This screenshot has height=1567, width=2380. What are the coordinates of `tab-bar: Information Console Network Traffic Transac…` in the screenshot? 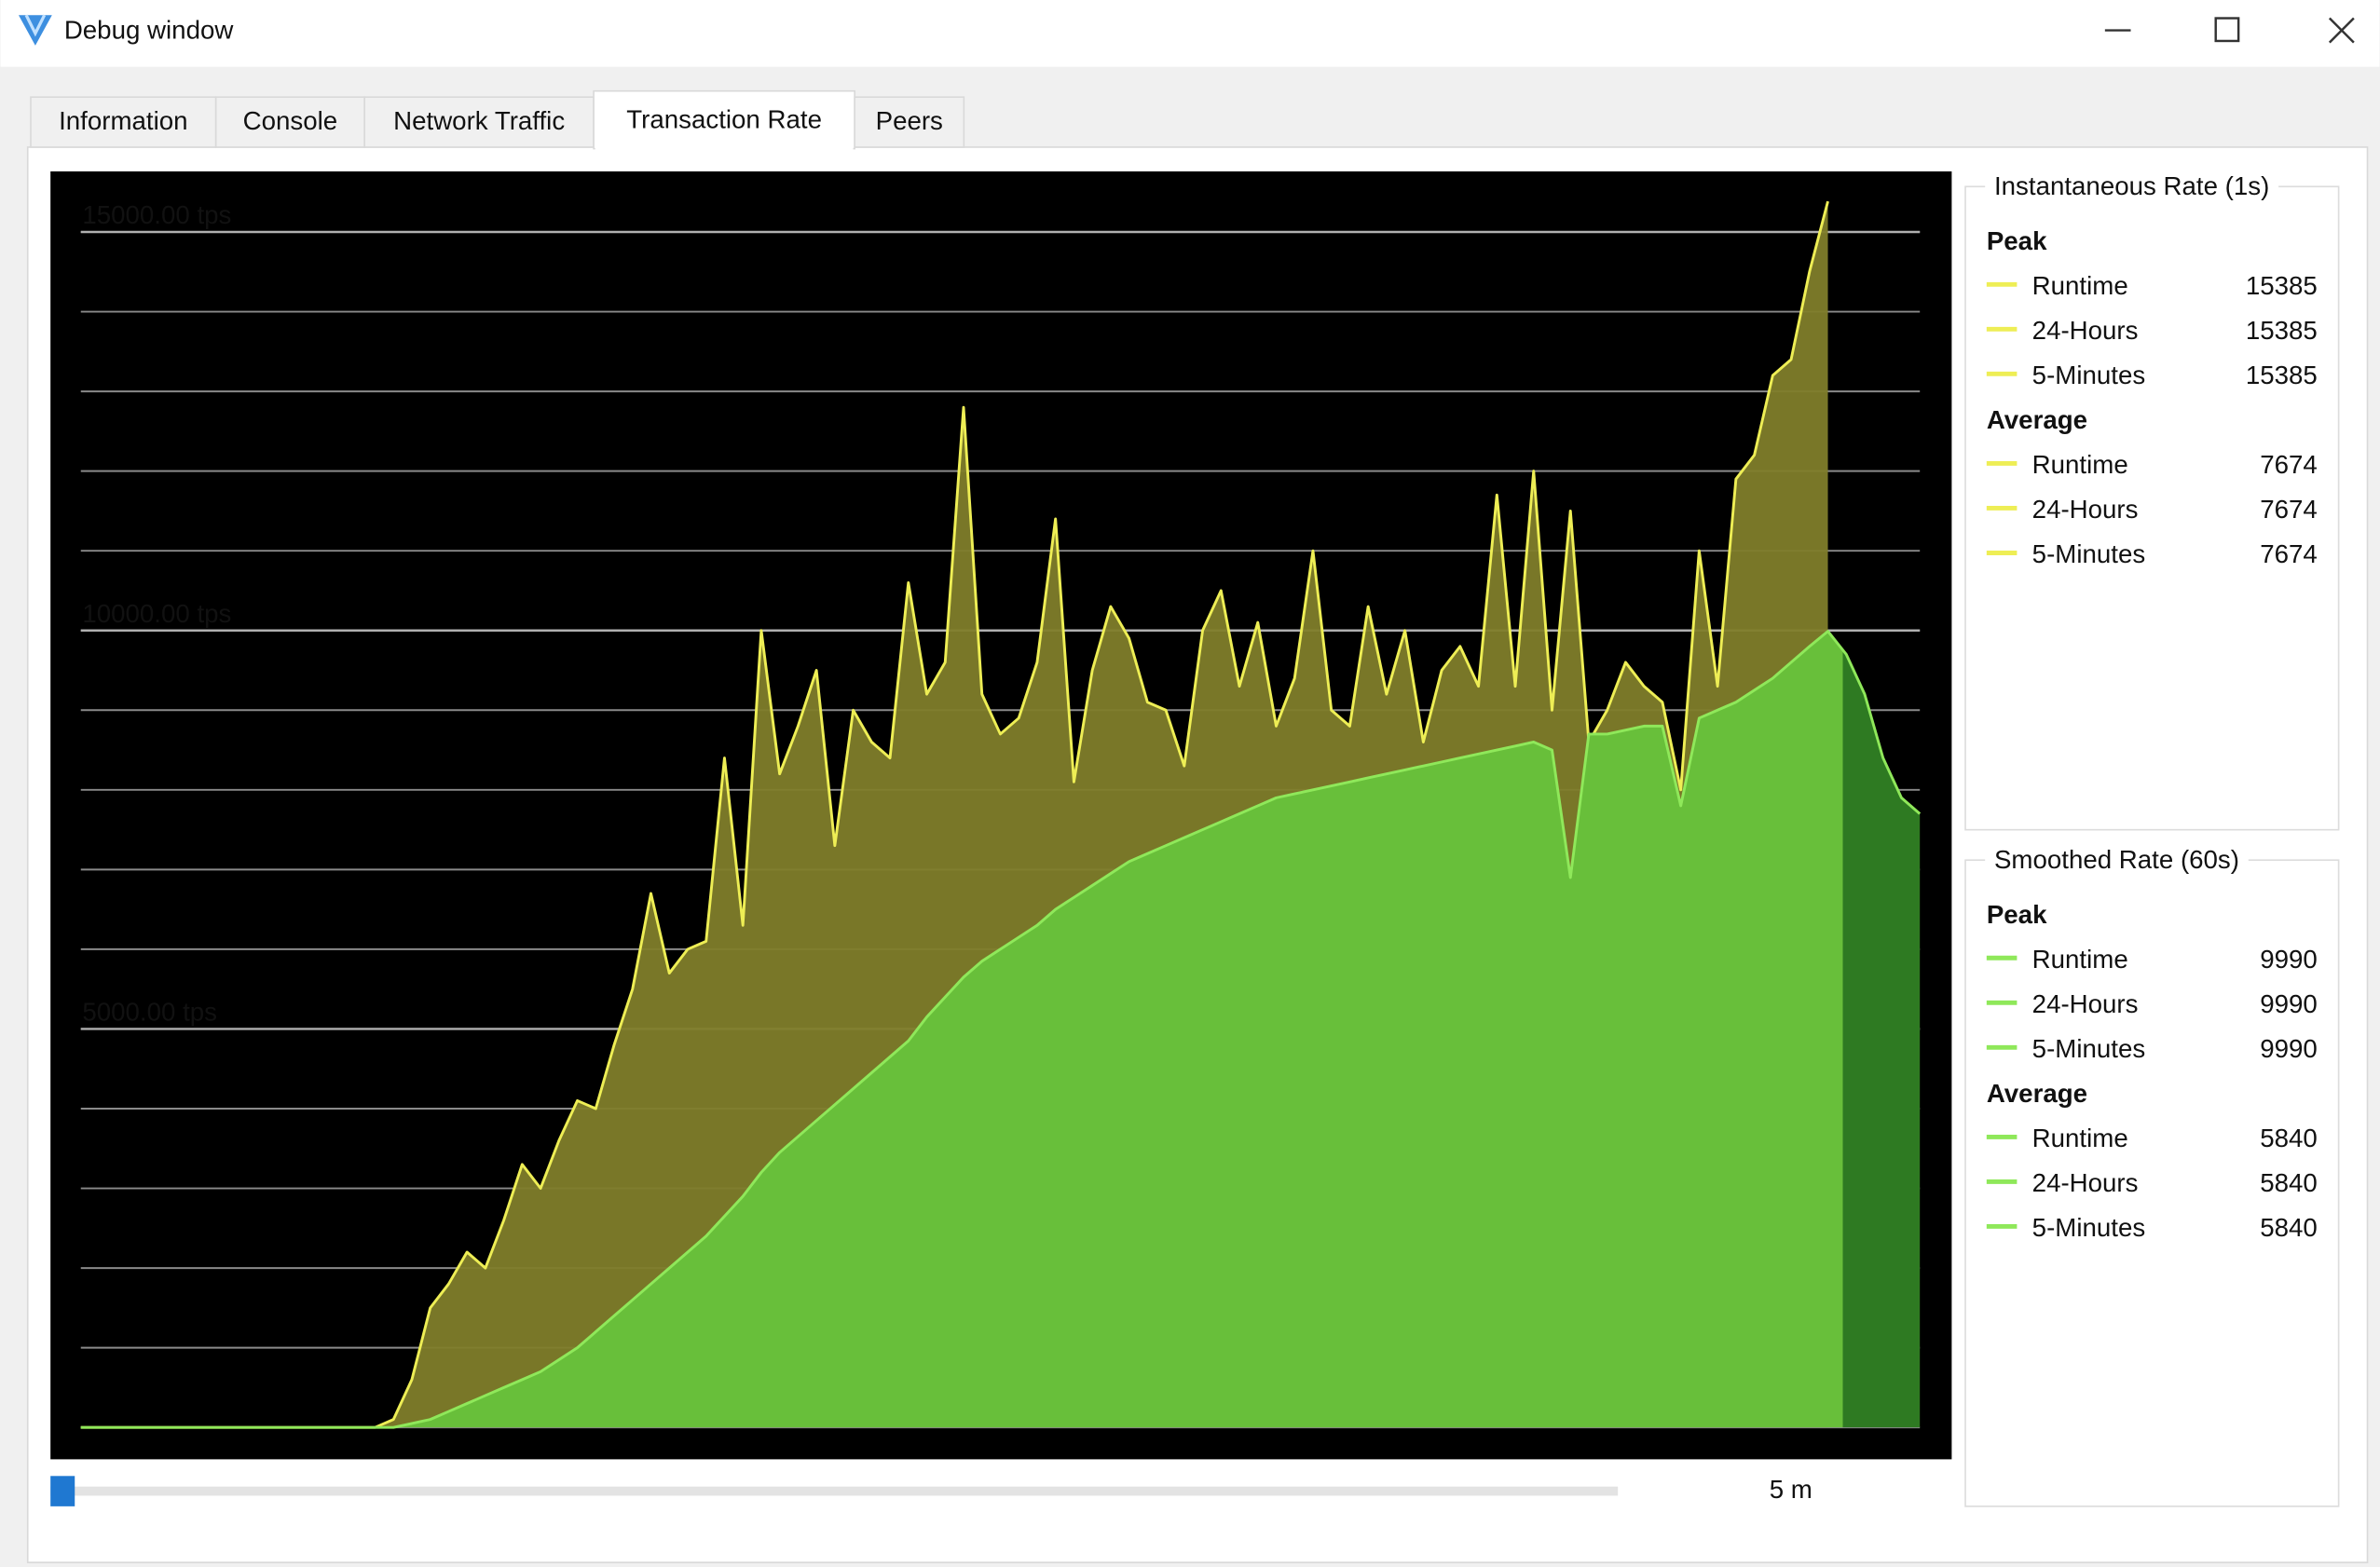 It's located at (497, 120).